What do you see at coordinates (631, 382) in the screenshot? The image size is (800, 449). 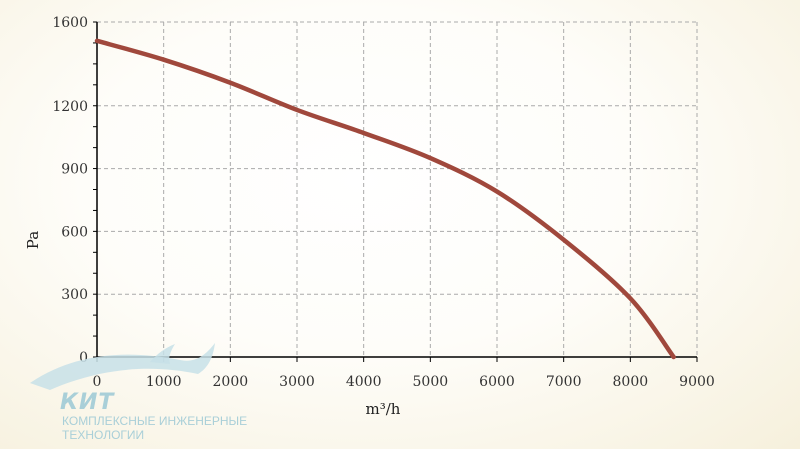 I see `x-tick-label: 8000` at bounding box center [631, 382].